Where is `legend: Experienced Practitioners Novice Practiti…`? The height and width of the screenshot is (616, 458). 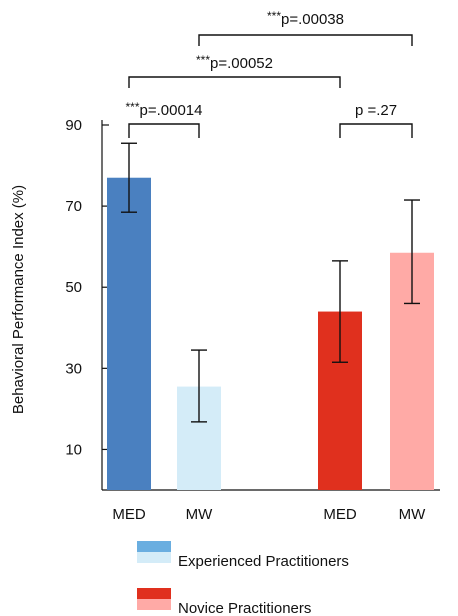
legend: Experienced Practitioners Novice Practiti… is located at coordinates (243, 578).